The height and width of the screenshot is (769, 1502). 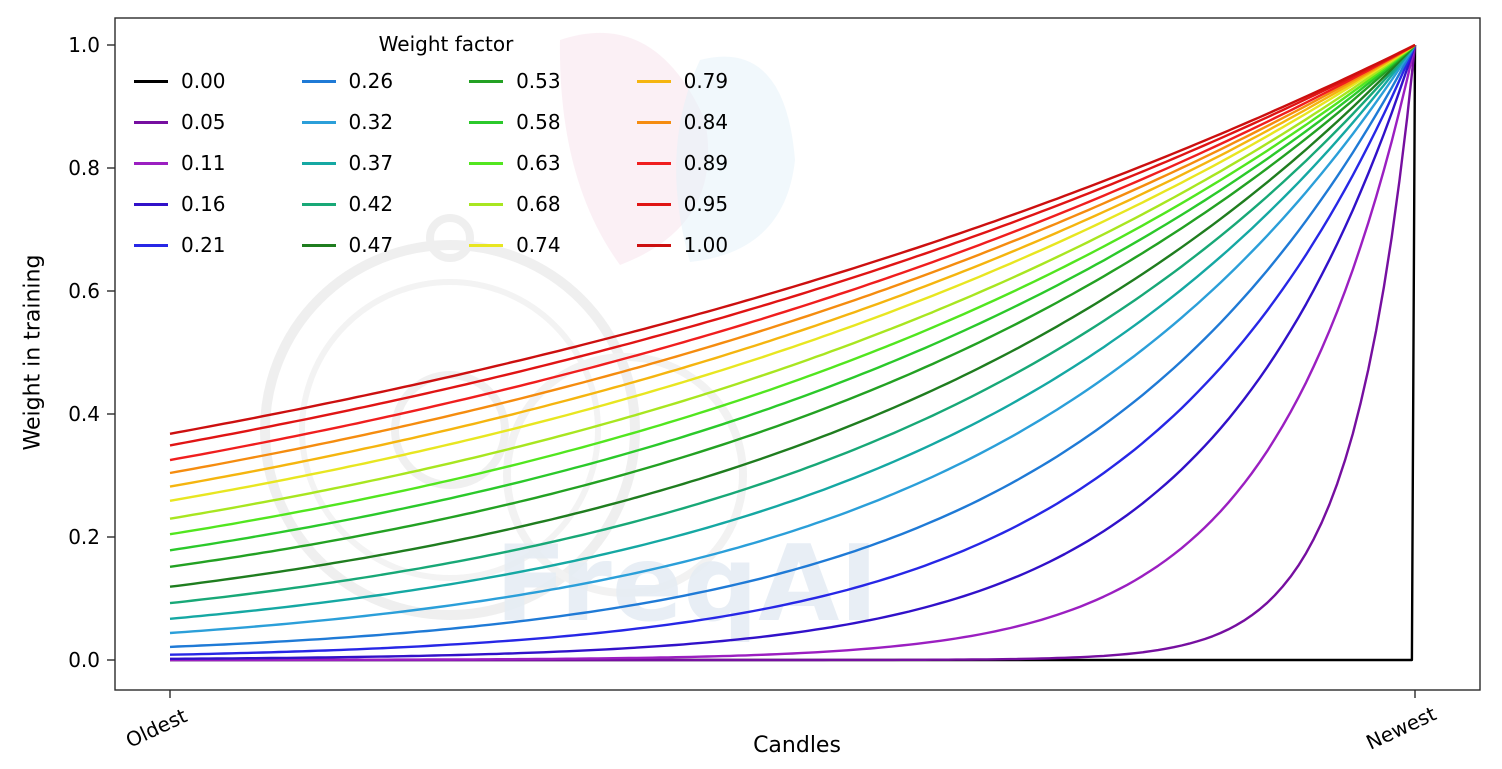 I want to click on legend-label: 0.42, so click(x=371, y=204).